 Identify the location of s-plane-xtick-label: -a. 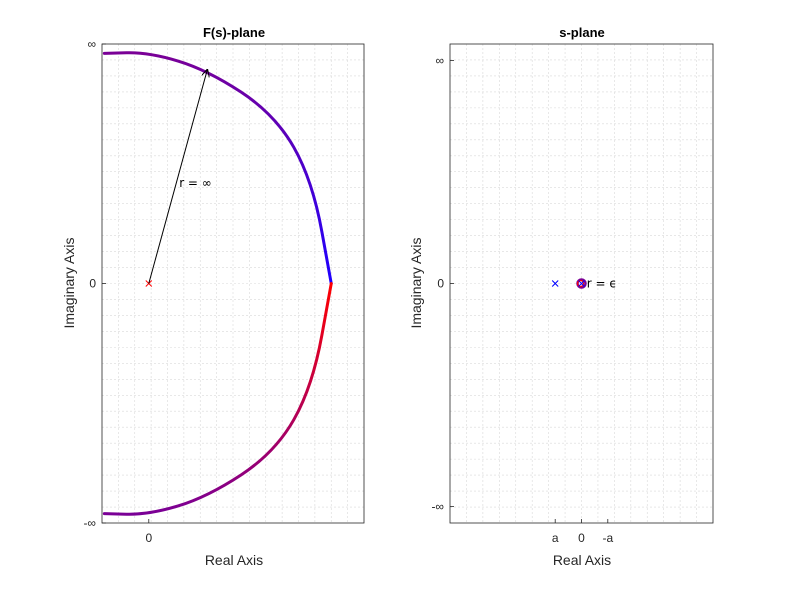
(607, 538).